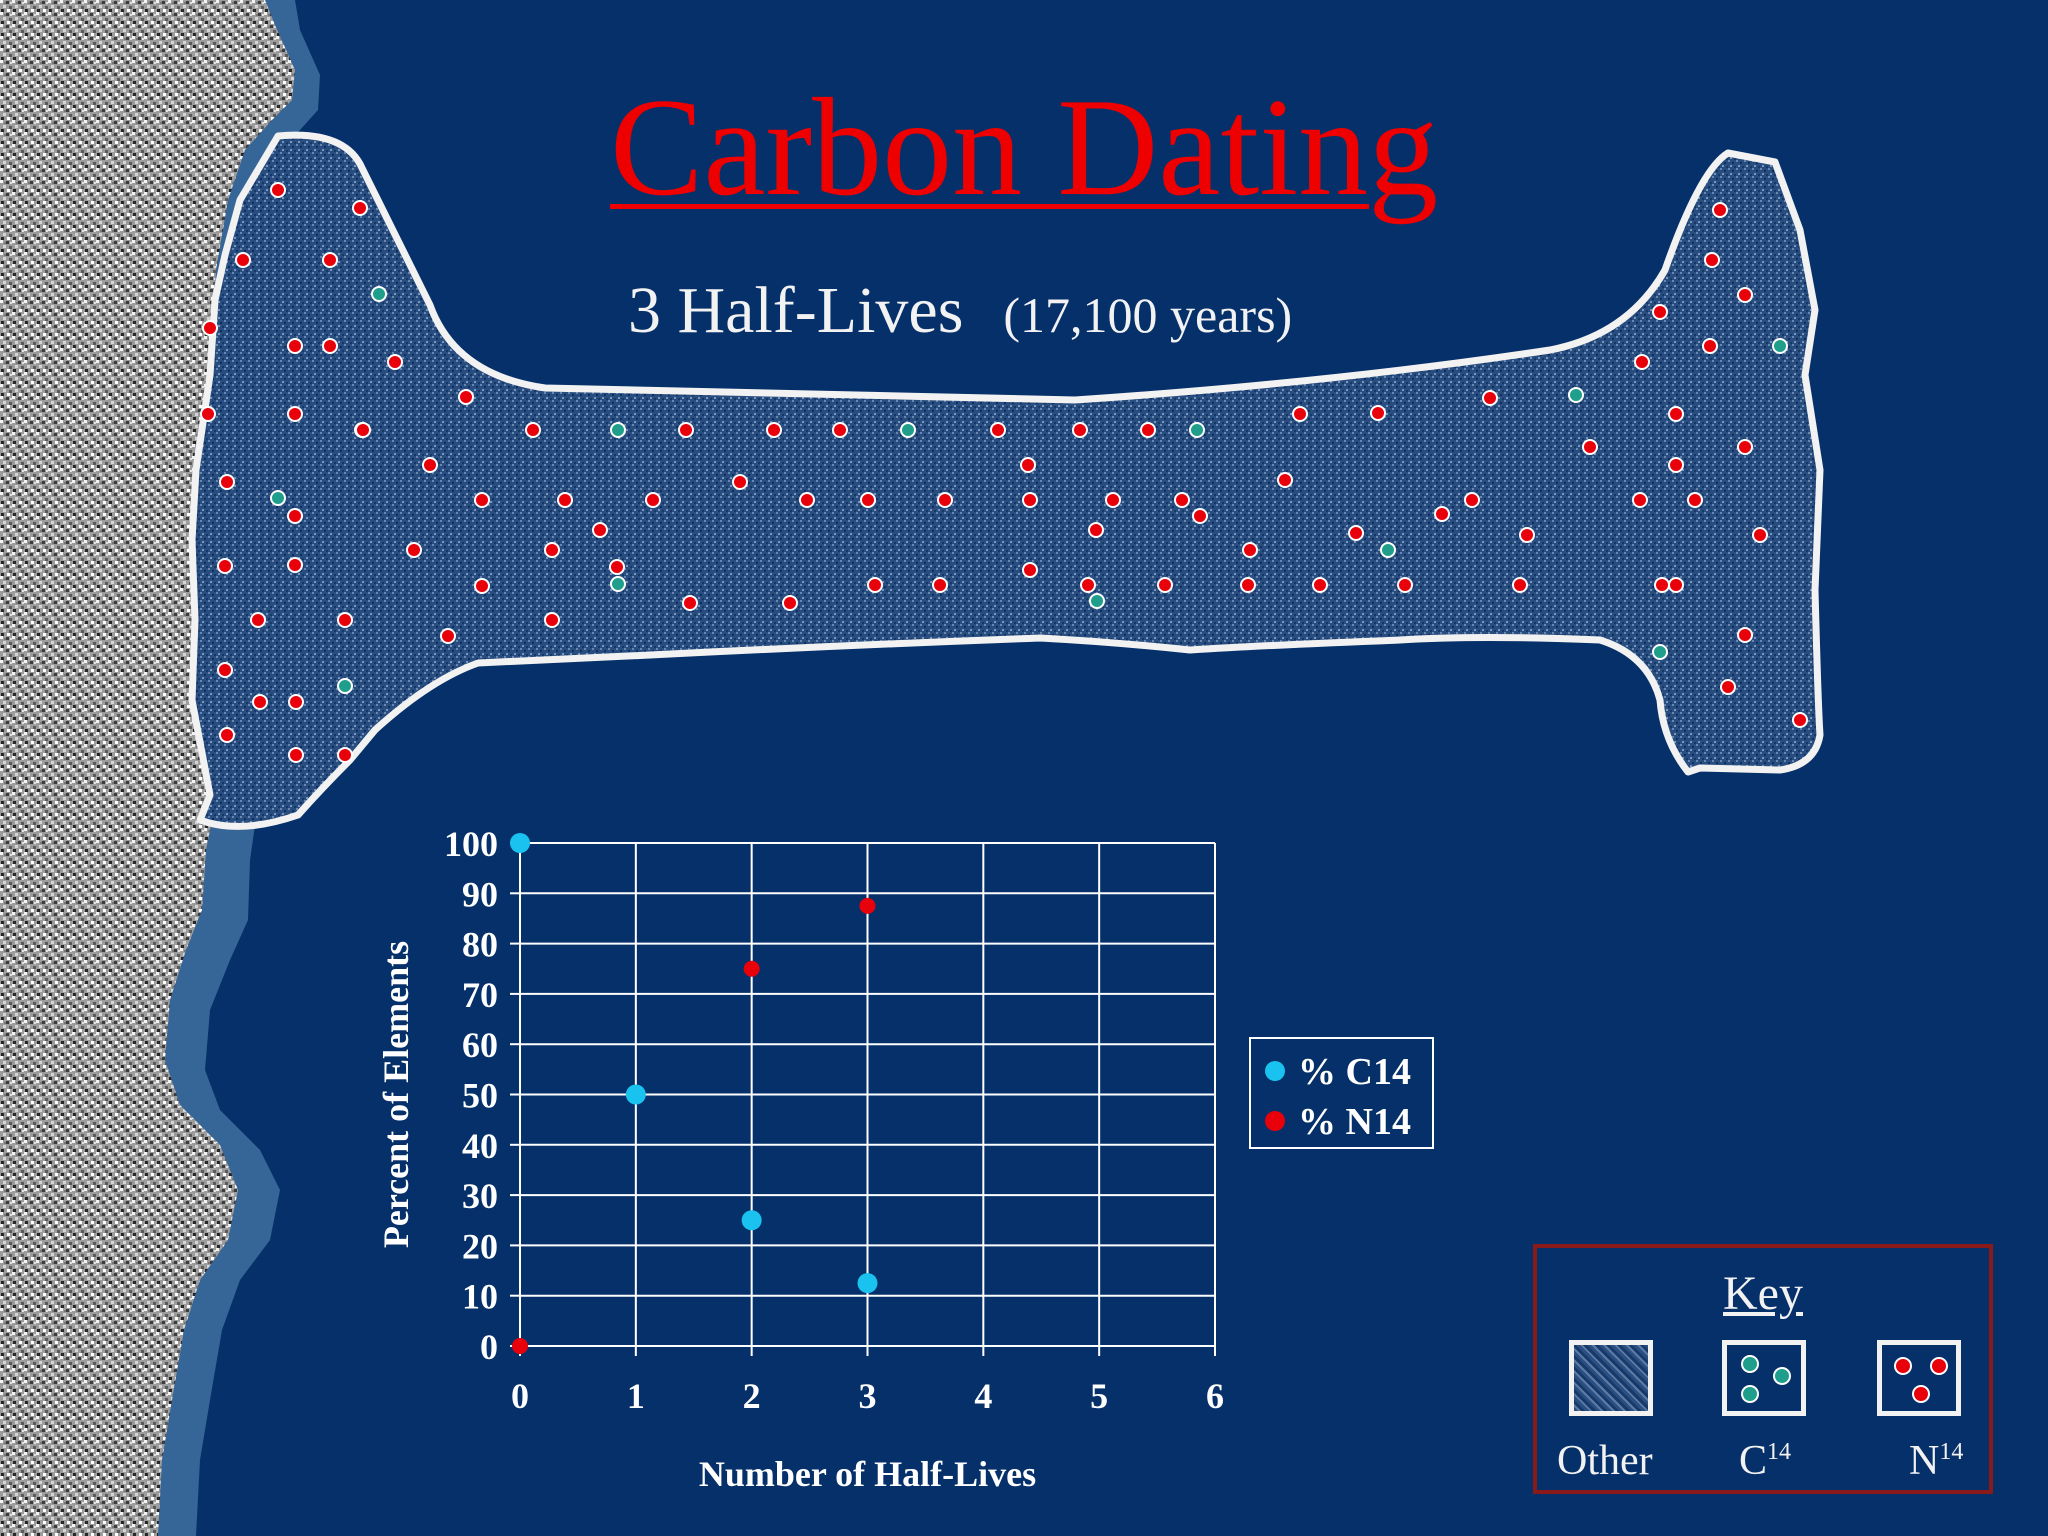  Describe the element at coordinates (1763, 1293) in the screenshot. I see `key-title: Key` at that location.